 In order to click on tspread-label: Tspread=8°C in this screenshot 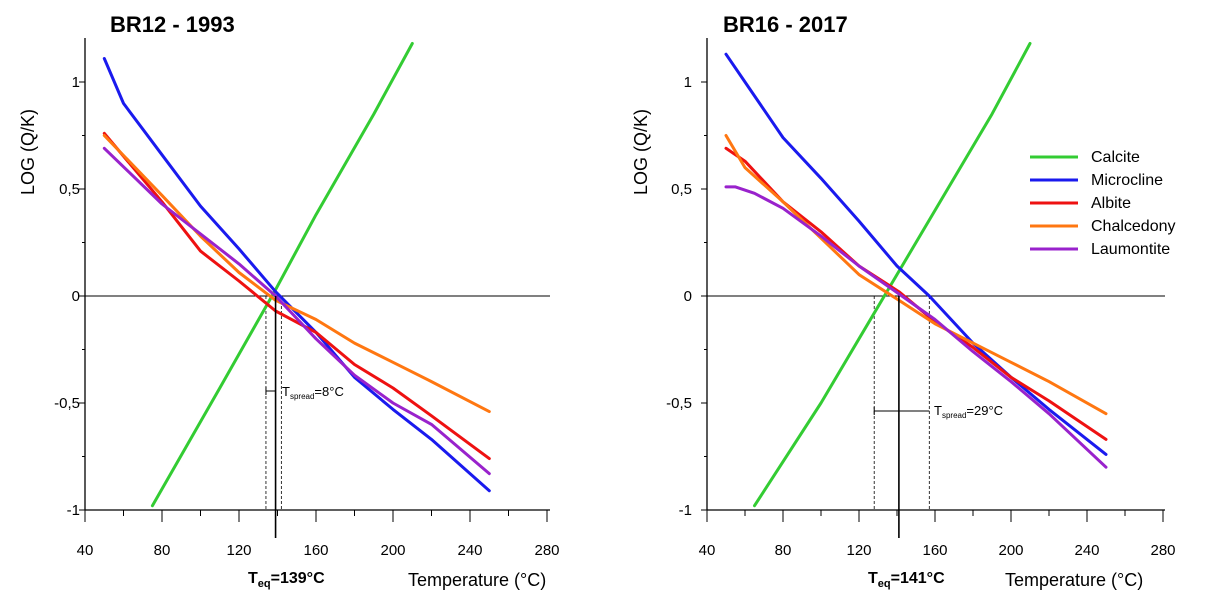, I will do `click(313, 392)`.